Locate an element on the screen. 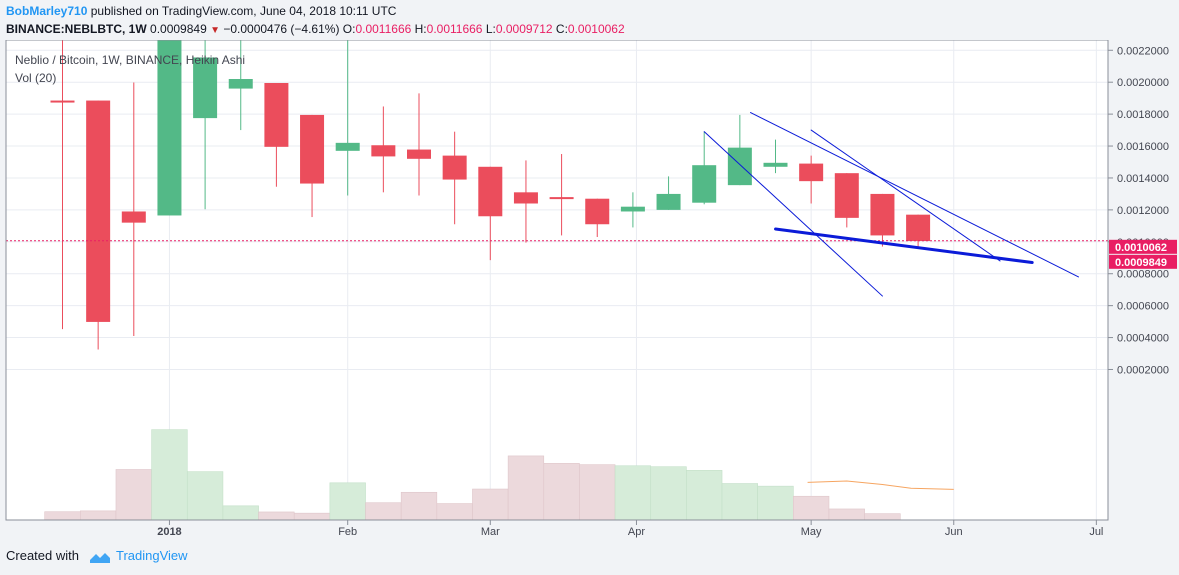  footer: Created with TradingView is located at coordinates (97, 556).